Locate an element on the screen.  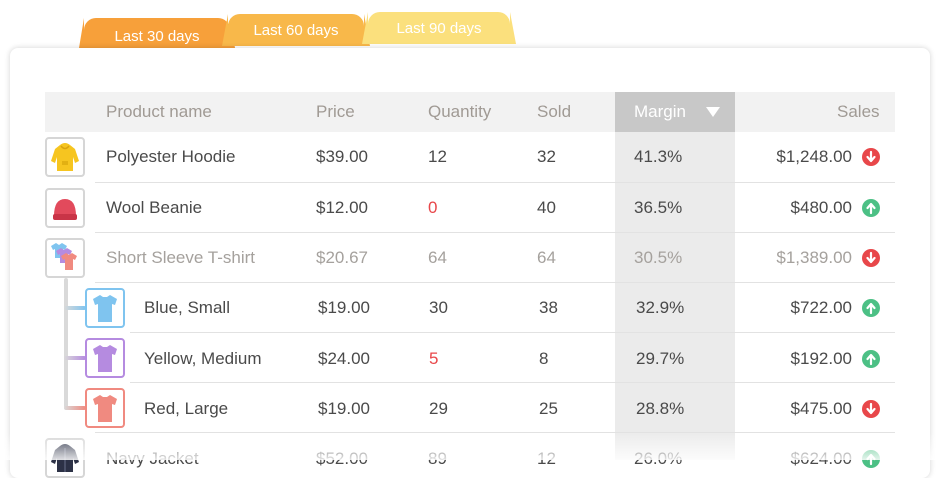
column-header-margin: Margin is located at coordinates (660, 111).